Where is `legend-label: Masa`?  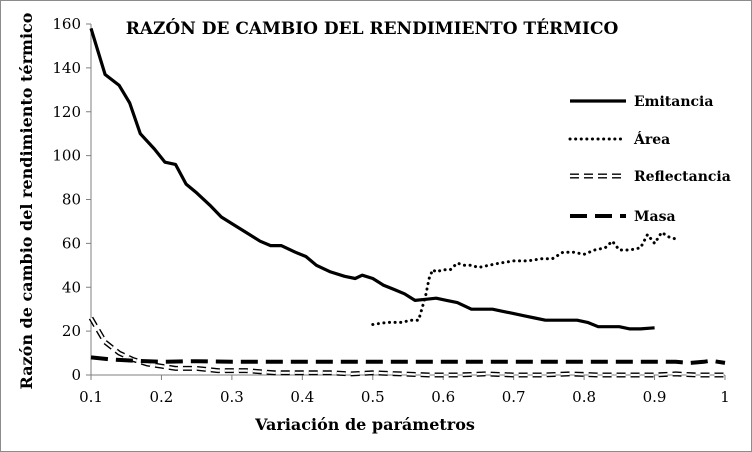 legend-label: Masa is located at coordinates (655, 217).